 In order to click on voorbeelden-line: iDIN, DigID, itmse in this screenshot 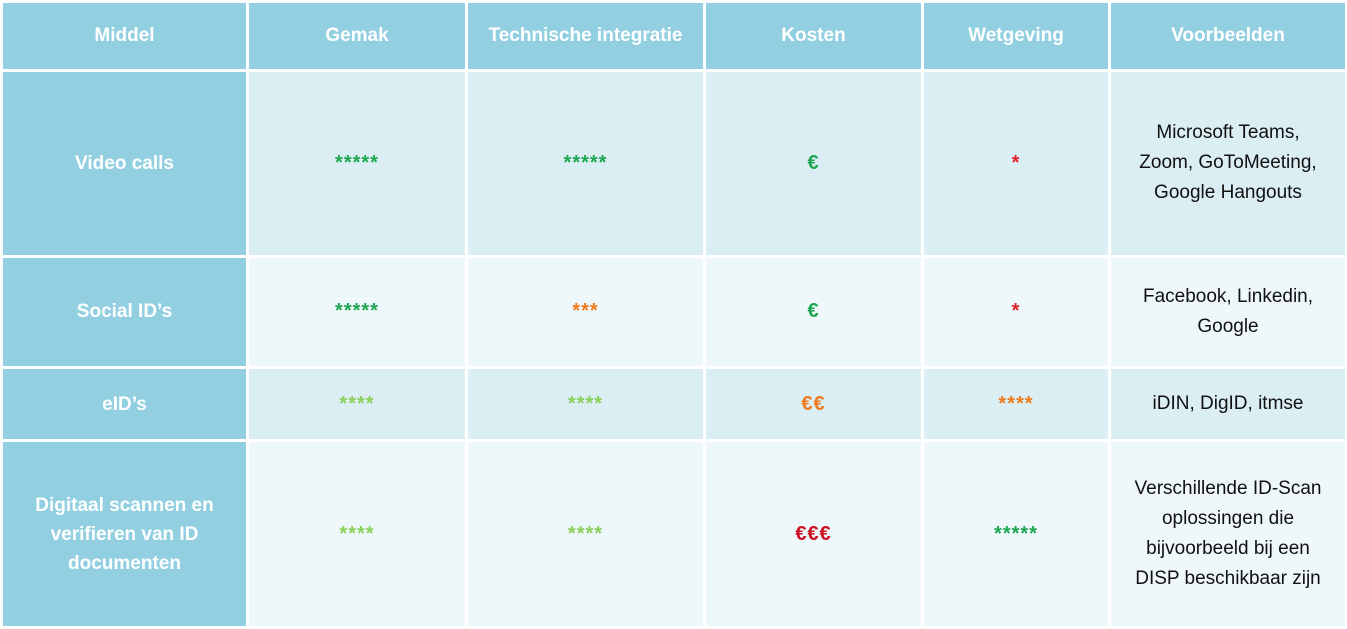, I will do `click(1228, 404)`.